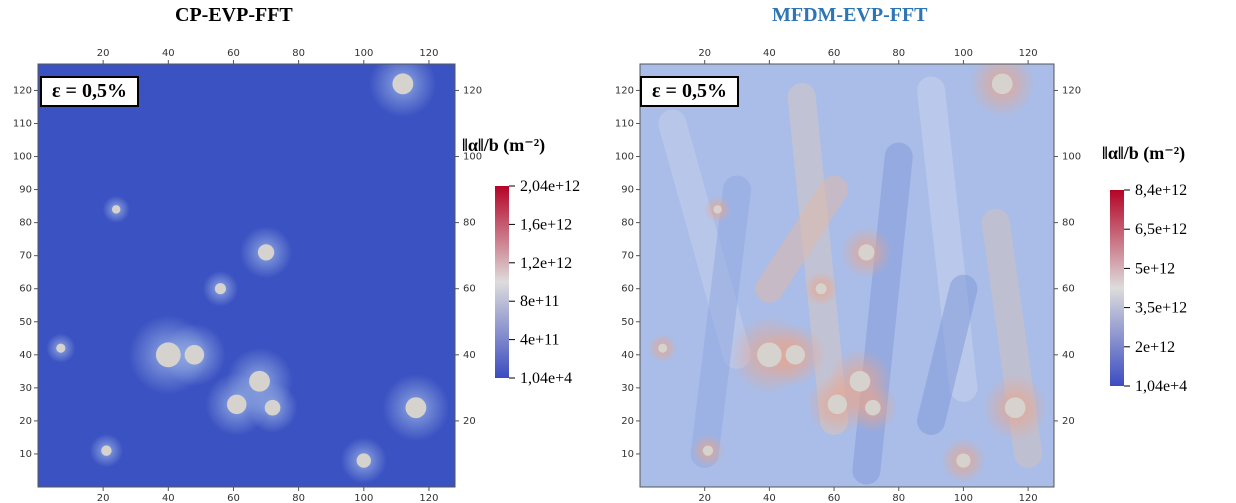 Image resolution: width=1236 pixels, height=503 pixels. I want to click on x-tick-label-top: 120, so click(1028, 53).